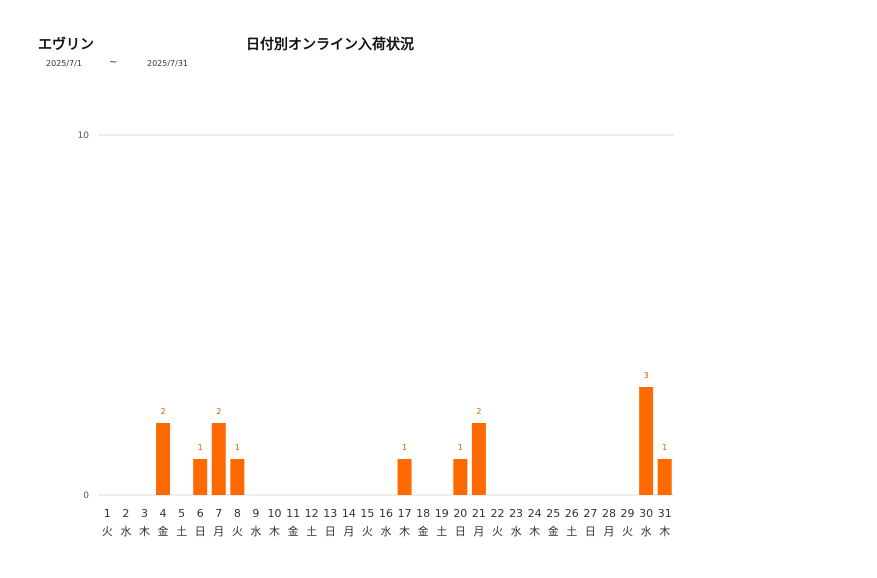  Describe the element at coordinates (163, 513) in the screenshot. I see `x-tick-label: 4` at that location.